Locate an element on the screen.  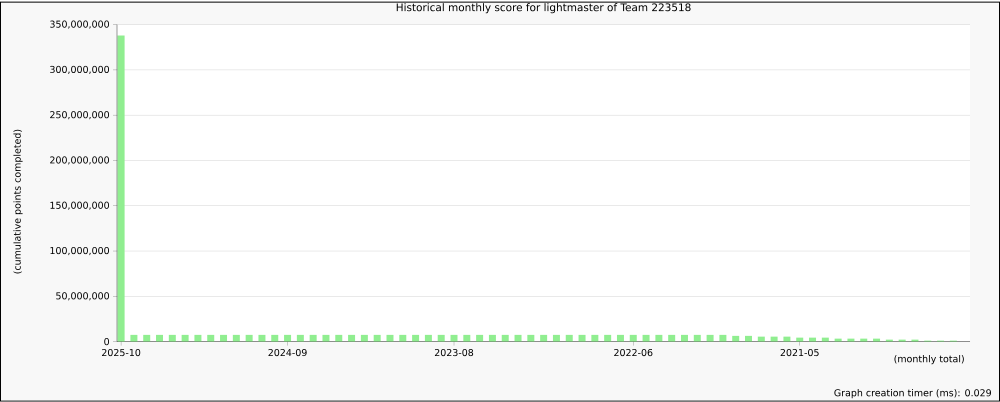
y-axis-title: (cumulative points completed) is located at coordinates (18, 202).